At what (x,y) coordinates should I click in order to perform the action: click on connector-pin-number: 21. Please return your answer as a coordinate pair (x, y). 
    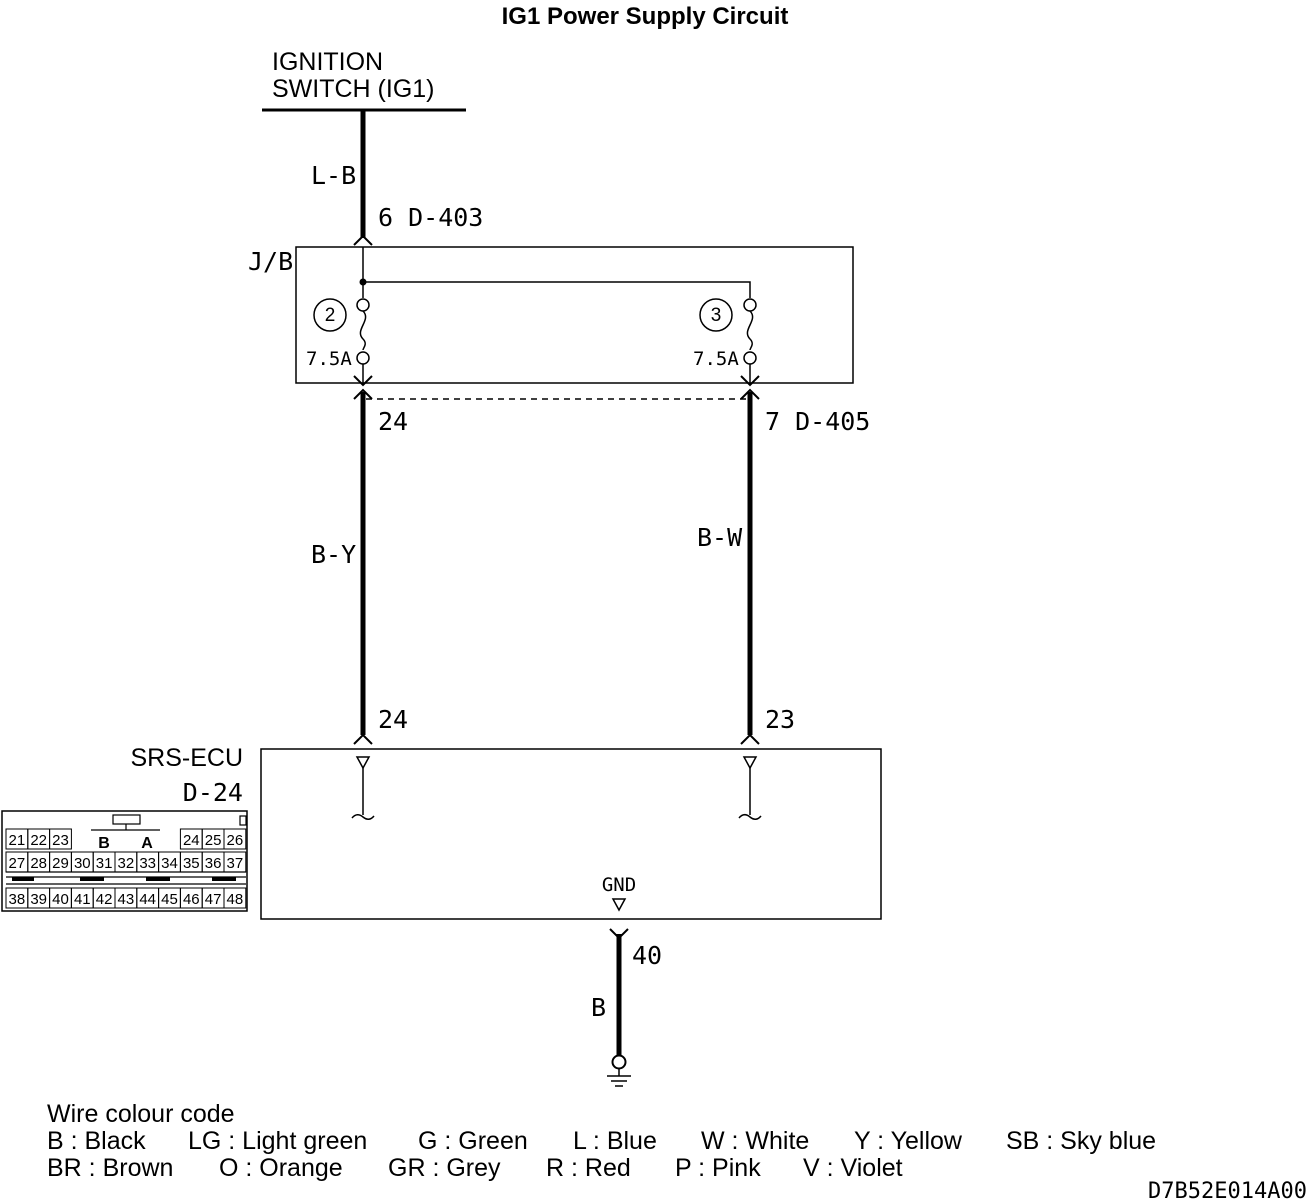
    Looking at the image, I should click on (17, 840).